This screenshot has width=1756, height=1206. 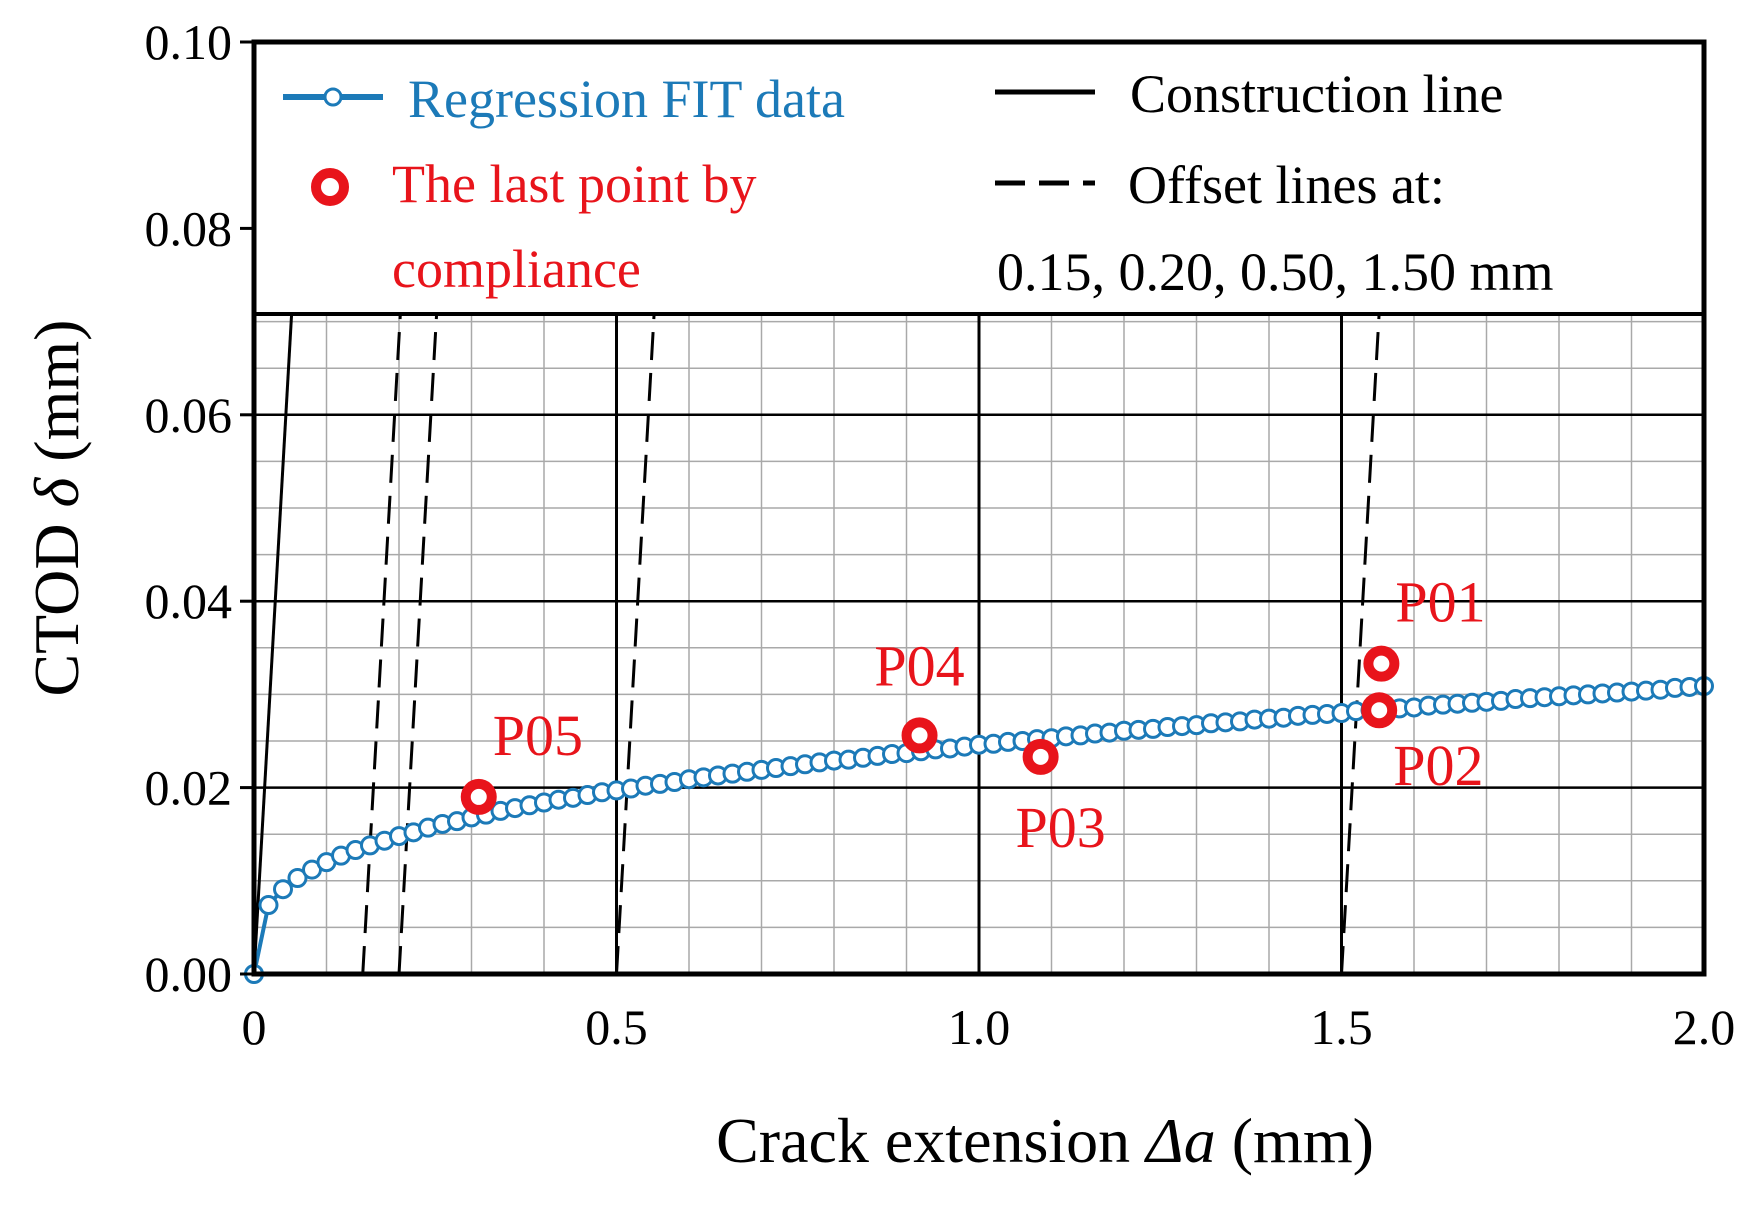 I want to click on x-tick-label: 0.5, so click(x=616, y=1027).